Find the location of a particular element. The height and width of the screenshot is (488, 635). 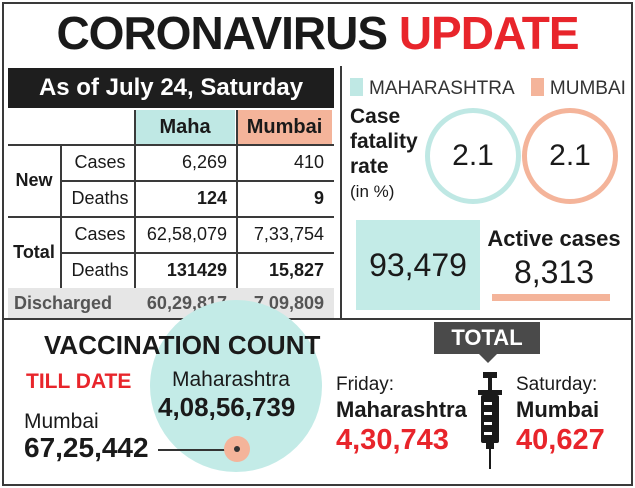

friday-label: Friday: is located at coordinates (365, 384).